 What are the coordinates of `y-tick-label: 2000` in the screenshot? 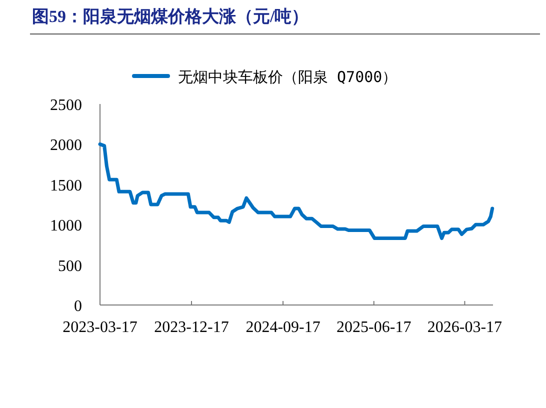 It's located at (66, 145).